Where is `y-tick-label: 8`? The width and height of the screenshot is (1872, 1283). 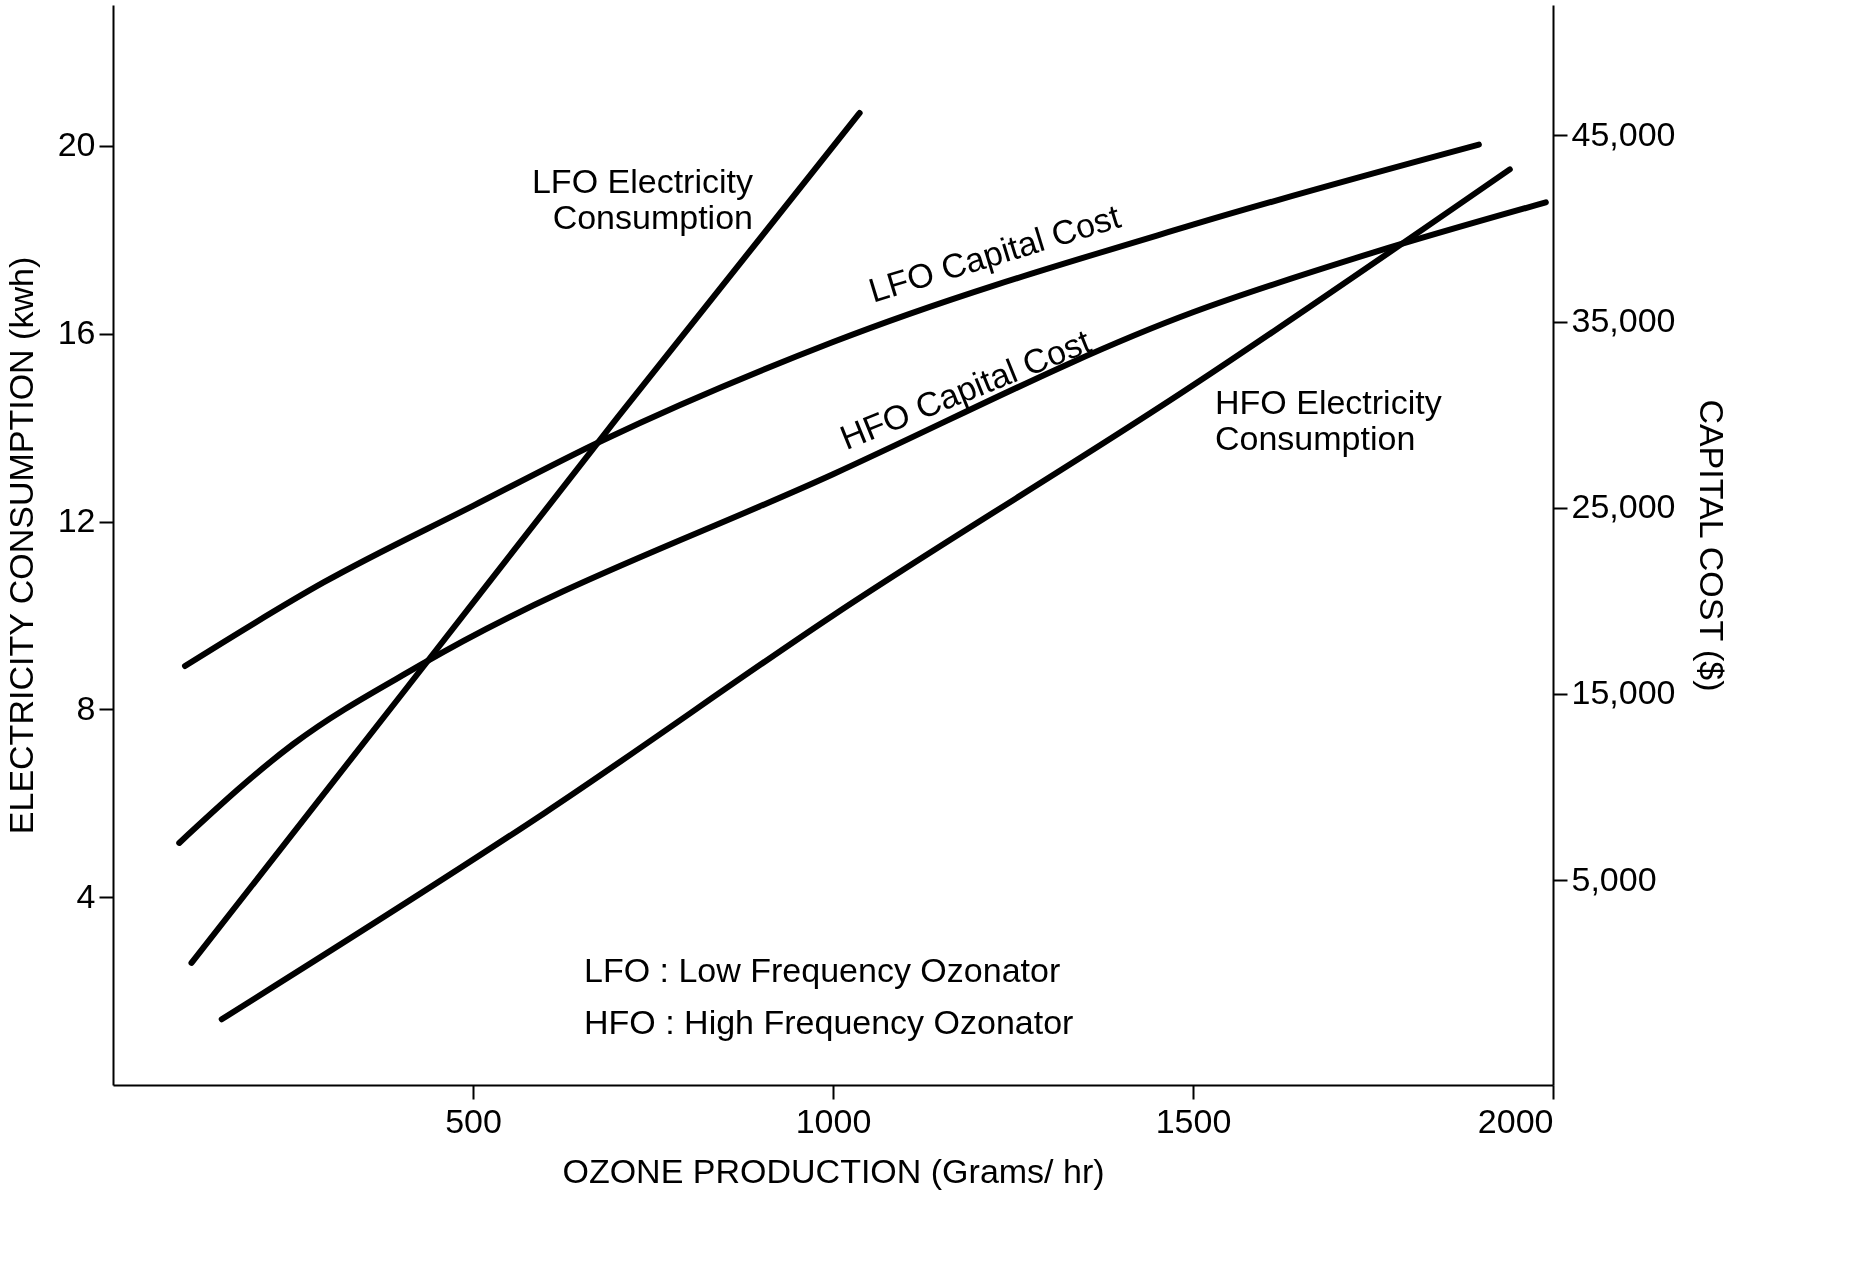 y-tick-label: 8 is located at coordinates (86, 707).